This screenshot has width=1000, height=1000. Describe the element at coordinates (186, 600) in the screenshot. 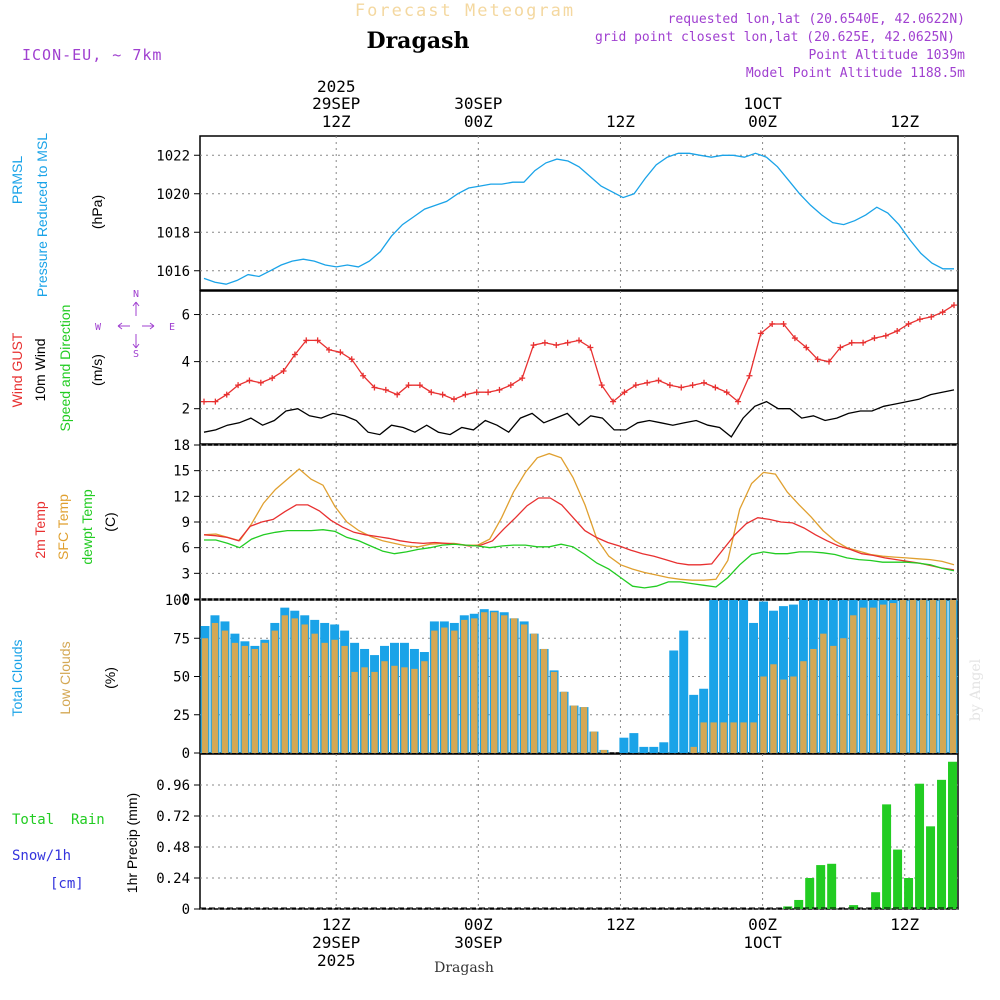

I see `temp-ytick-label: 0` at that location.